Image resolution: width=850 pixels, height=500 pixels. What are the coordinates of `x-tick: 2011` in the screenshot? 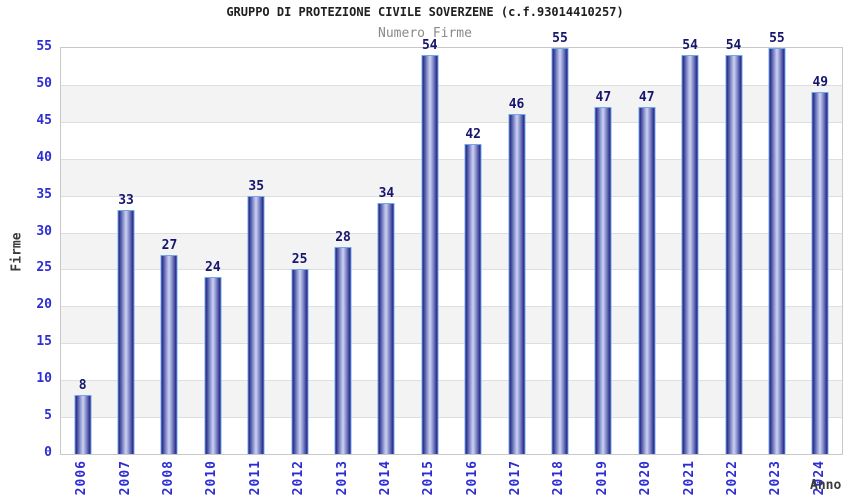 It's located at (255, 478).